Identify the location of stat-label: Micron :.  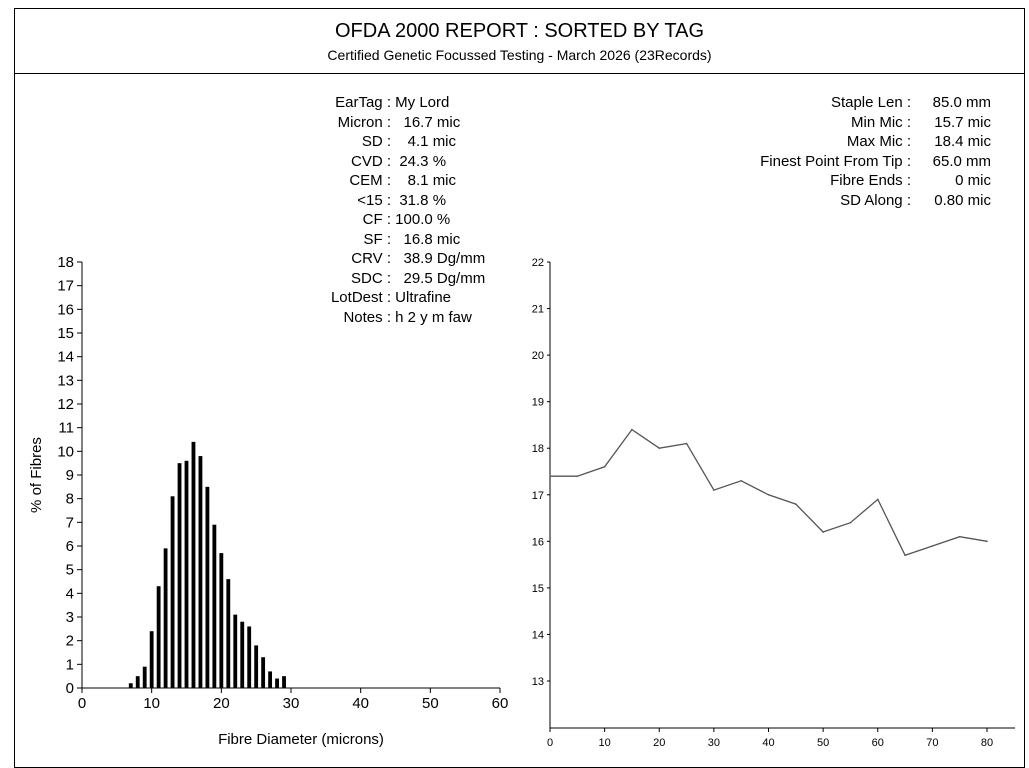
(364, 122).